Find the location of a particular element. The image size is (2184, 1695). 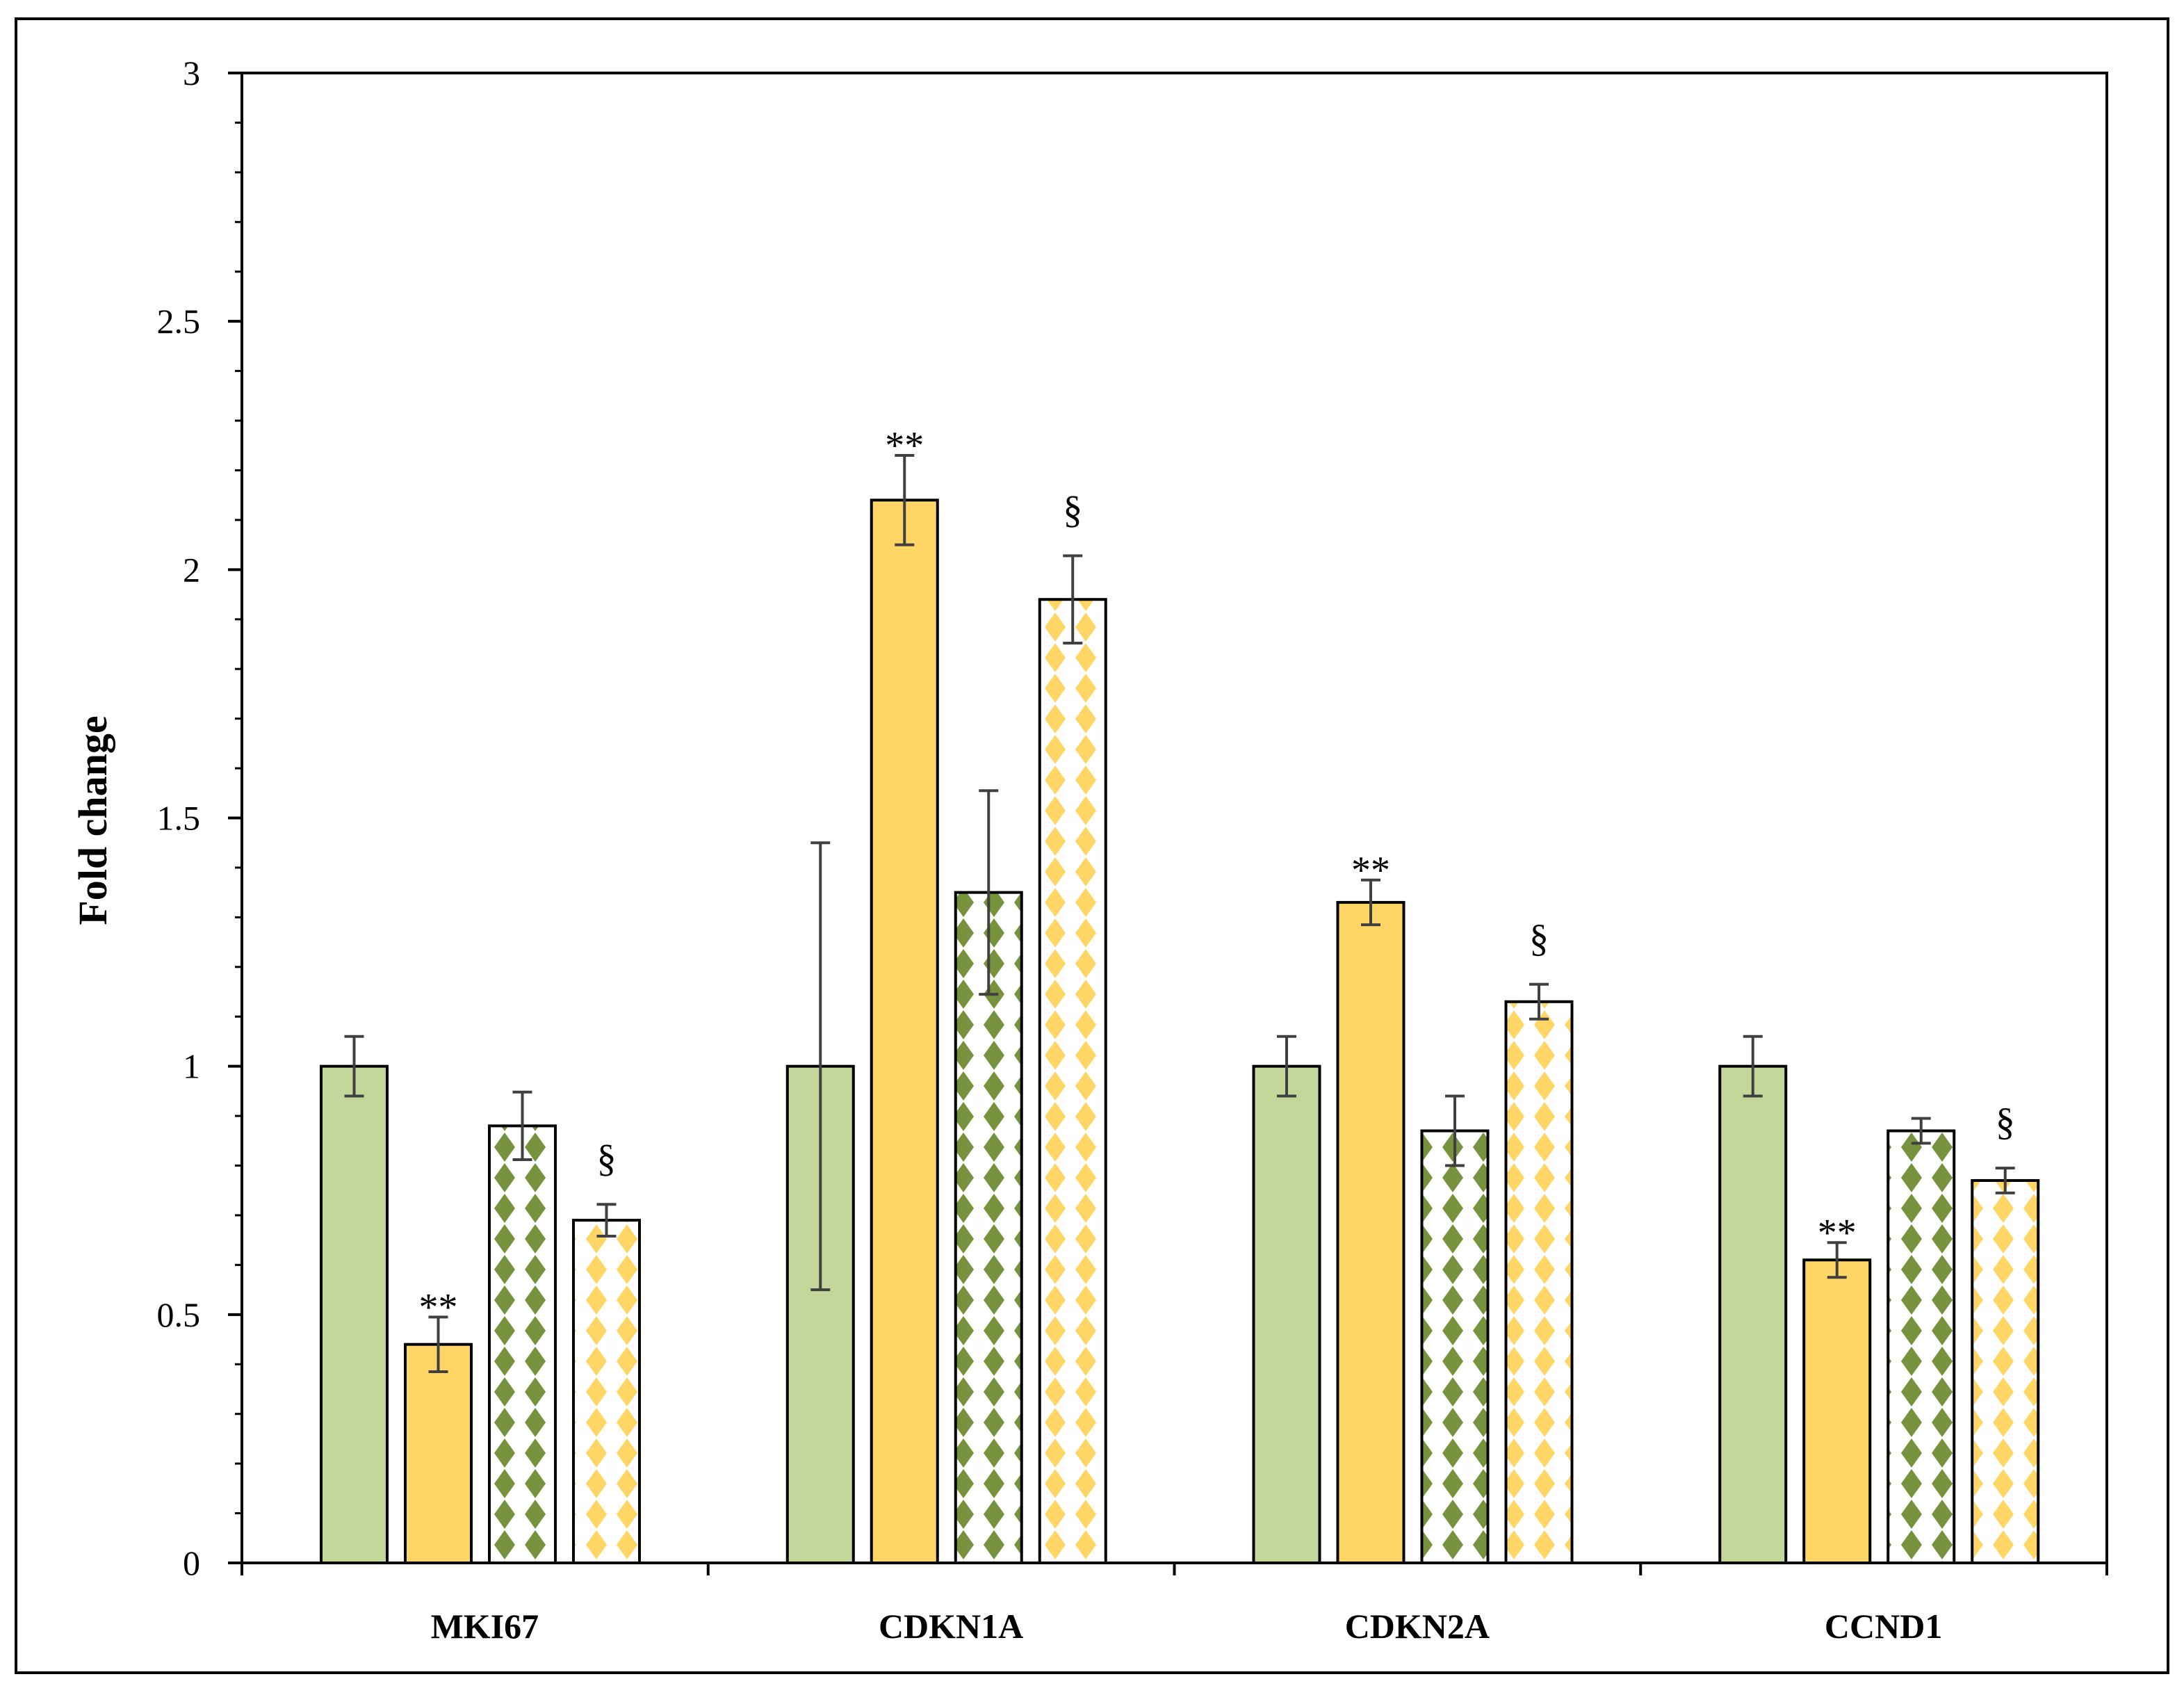

y-tick-label: 0.5 is located at coordinates (179, 1314).